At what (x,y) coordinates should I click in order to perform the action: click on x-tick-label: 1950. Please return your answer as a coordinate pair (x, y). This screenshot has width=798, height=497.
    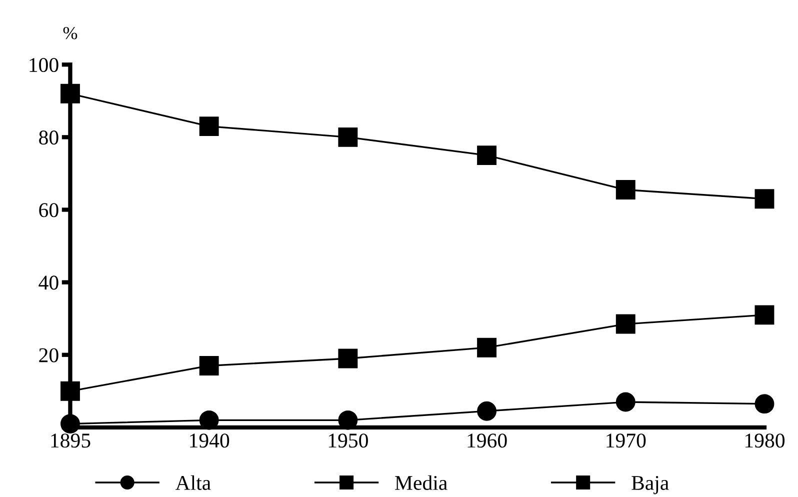
    Looking at the image, I should click on (348, 441).